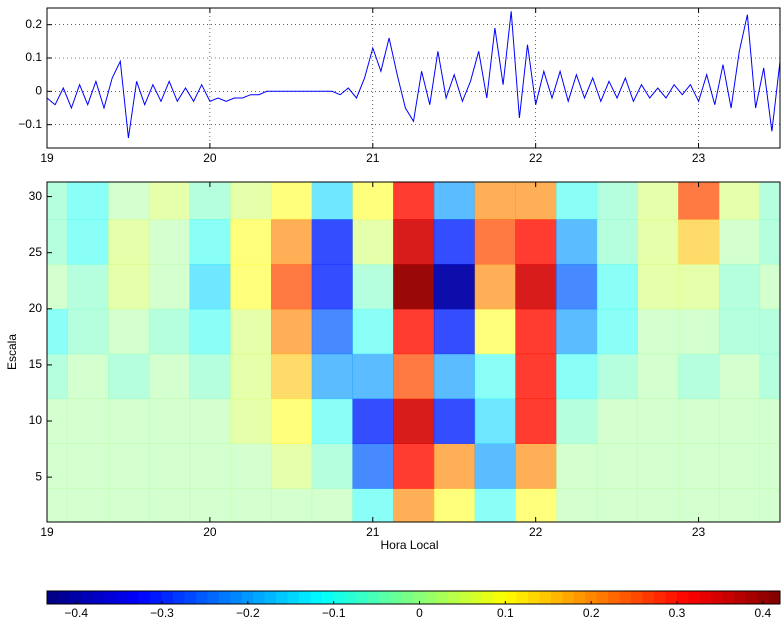  Describe the element at coordinates (30, 124) in the screenshot. I see `y-tick-label: −0.1` at that location.